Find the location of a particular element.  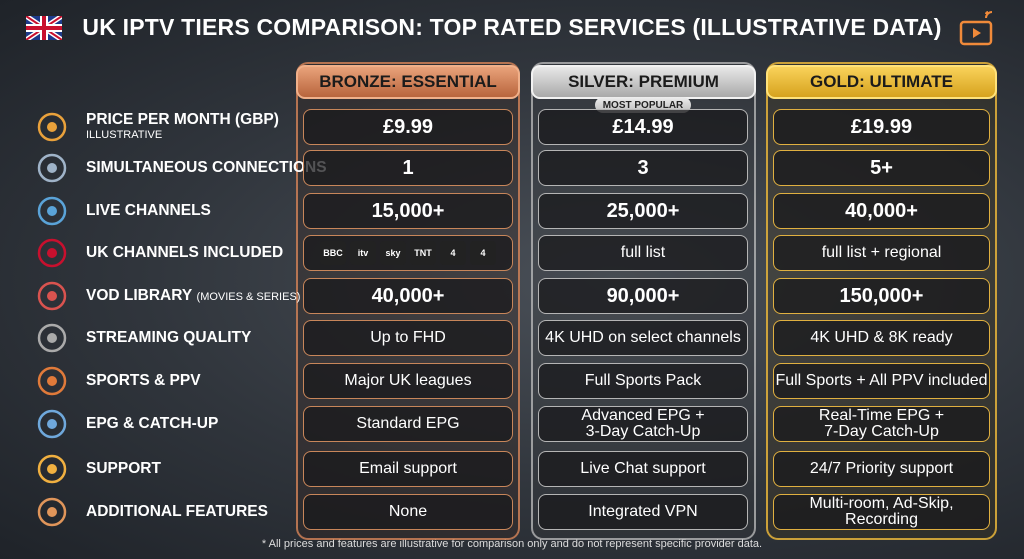

table-cell: 25,000+ is located at coordinates (643, 211).